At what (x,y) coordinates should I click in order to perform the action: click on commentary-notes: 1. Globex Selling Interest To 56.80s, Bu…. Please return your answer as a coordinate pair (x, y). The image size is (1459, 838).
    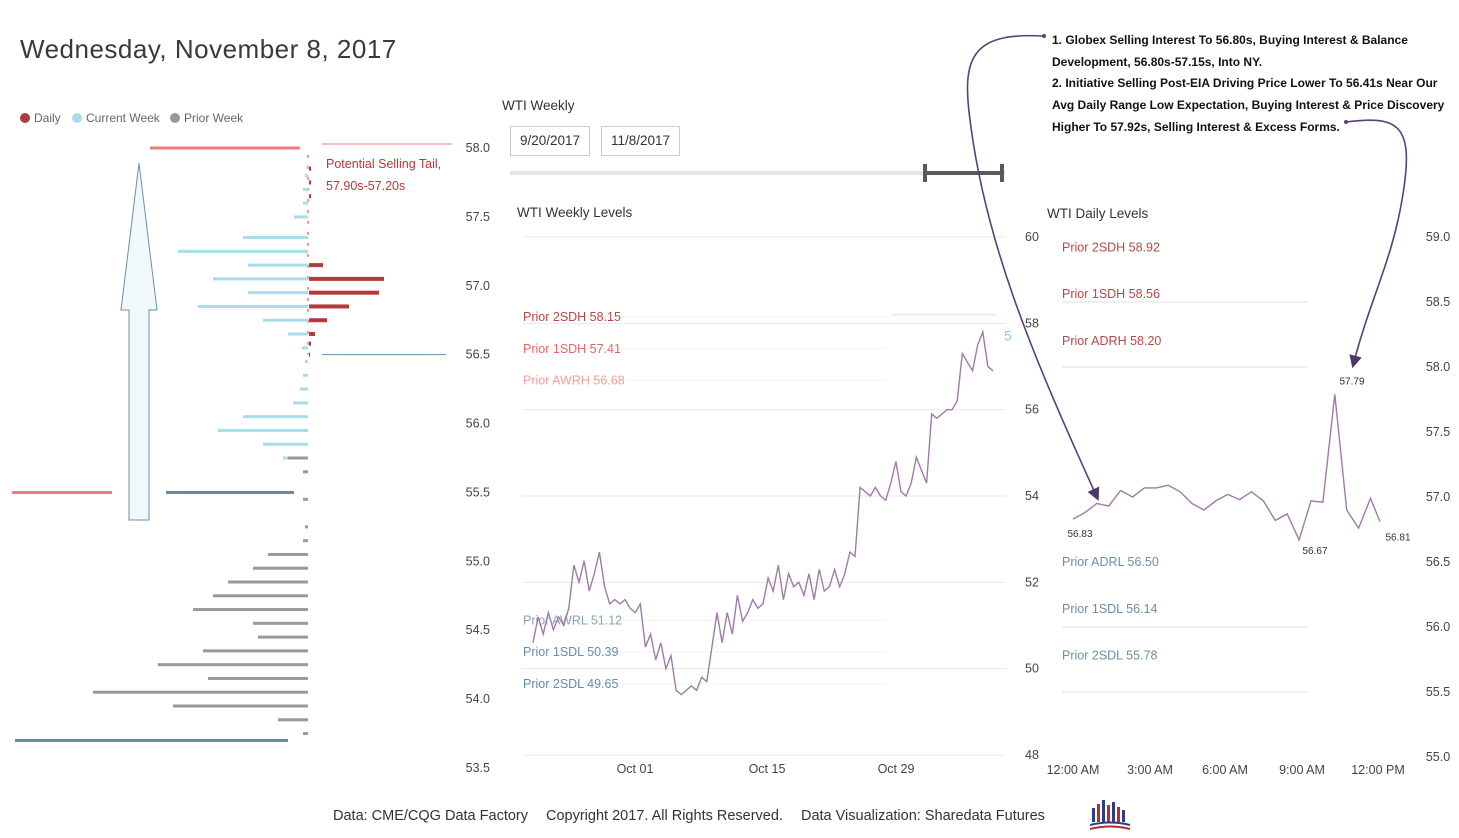
    Looking at the image, I should click on (1252, 84).